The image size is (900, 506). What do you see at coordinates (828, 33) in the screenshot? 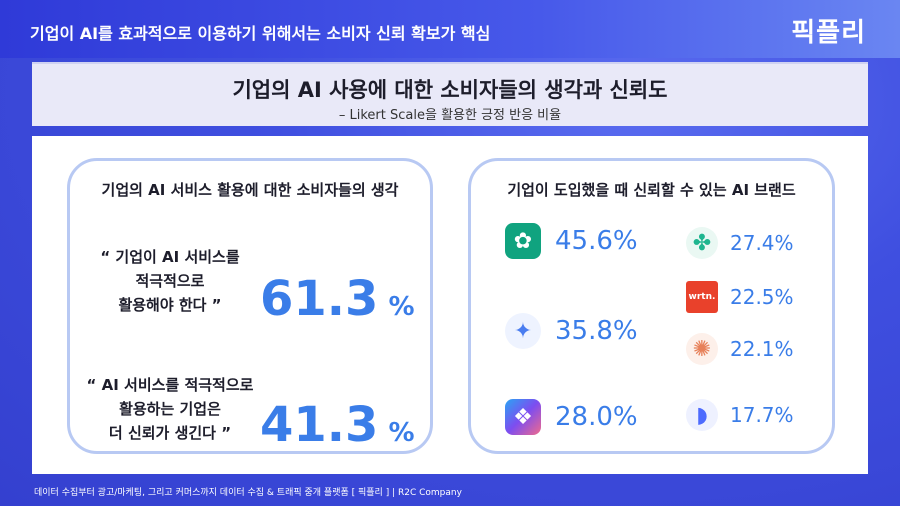
I see `brand-logo: 픽플리` at bounding box center [828, 33].